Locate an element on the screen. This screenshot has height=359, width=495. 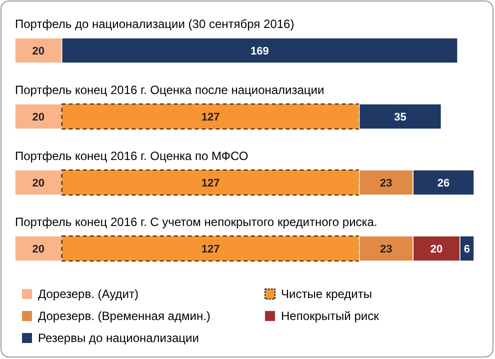
legend-label: Дорезерв. (Временная админ.) is located at coordinates (124, 316).